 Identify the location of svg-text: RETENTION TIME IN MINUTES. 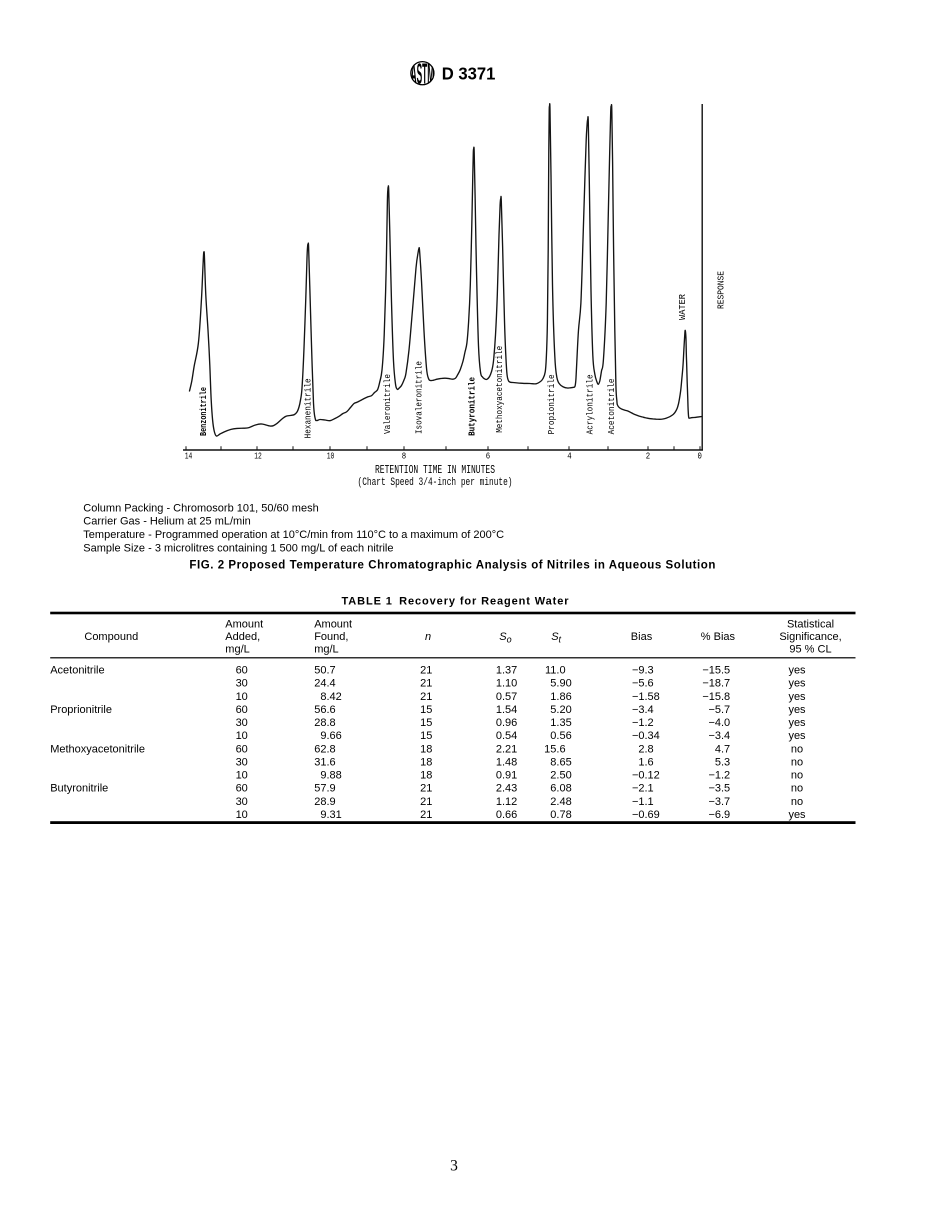
(435, 470).